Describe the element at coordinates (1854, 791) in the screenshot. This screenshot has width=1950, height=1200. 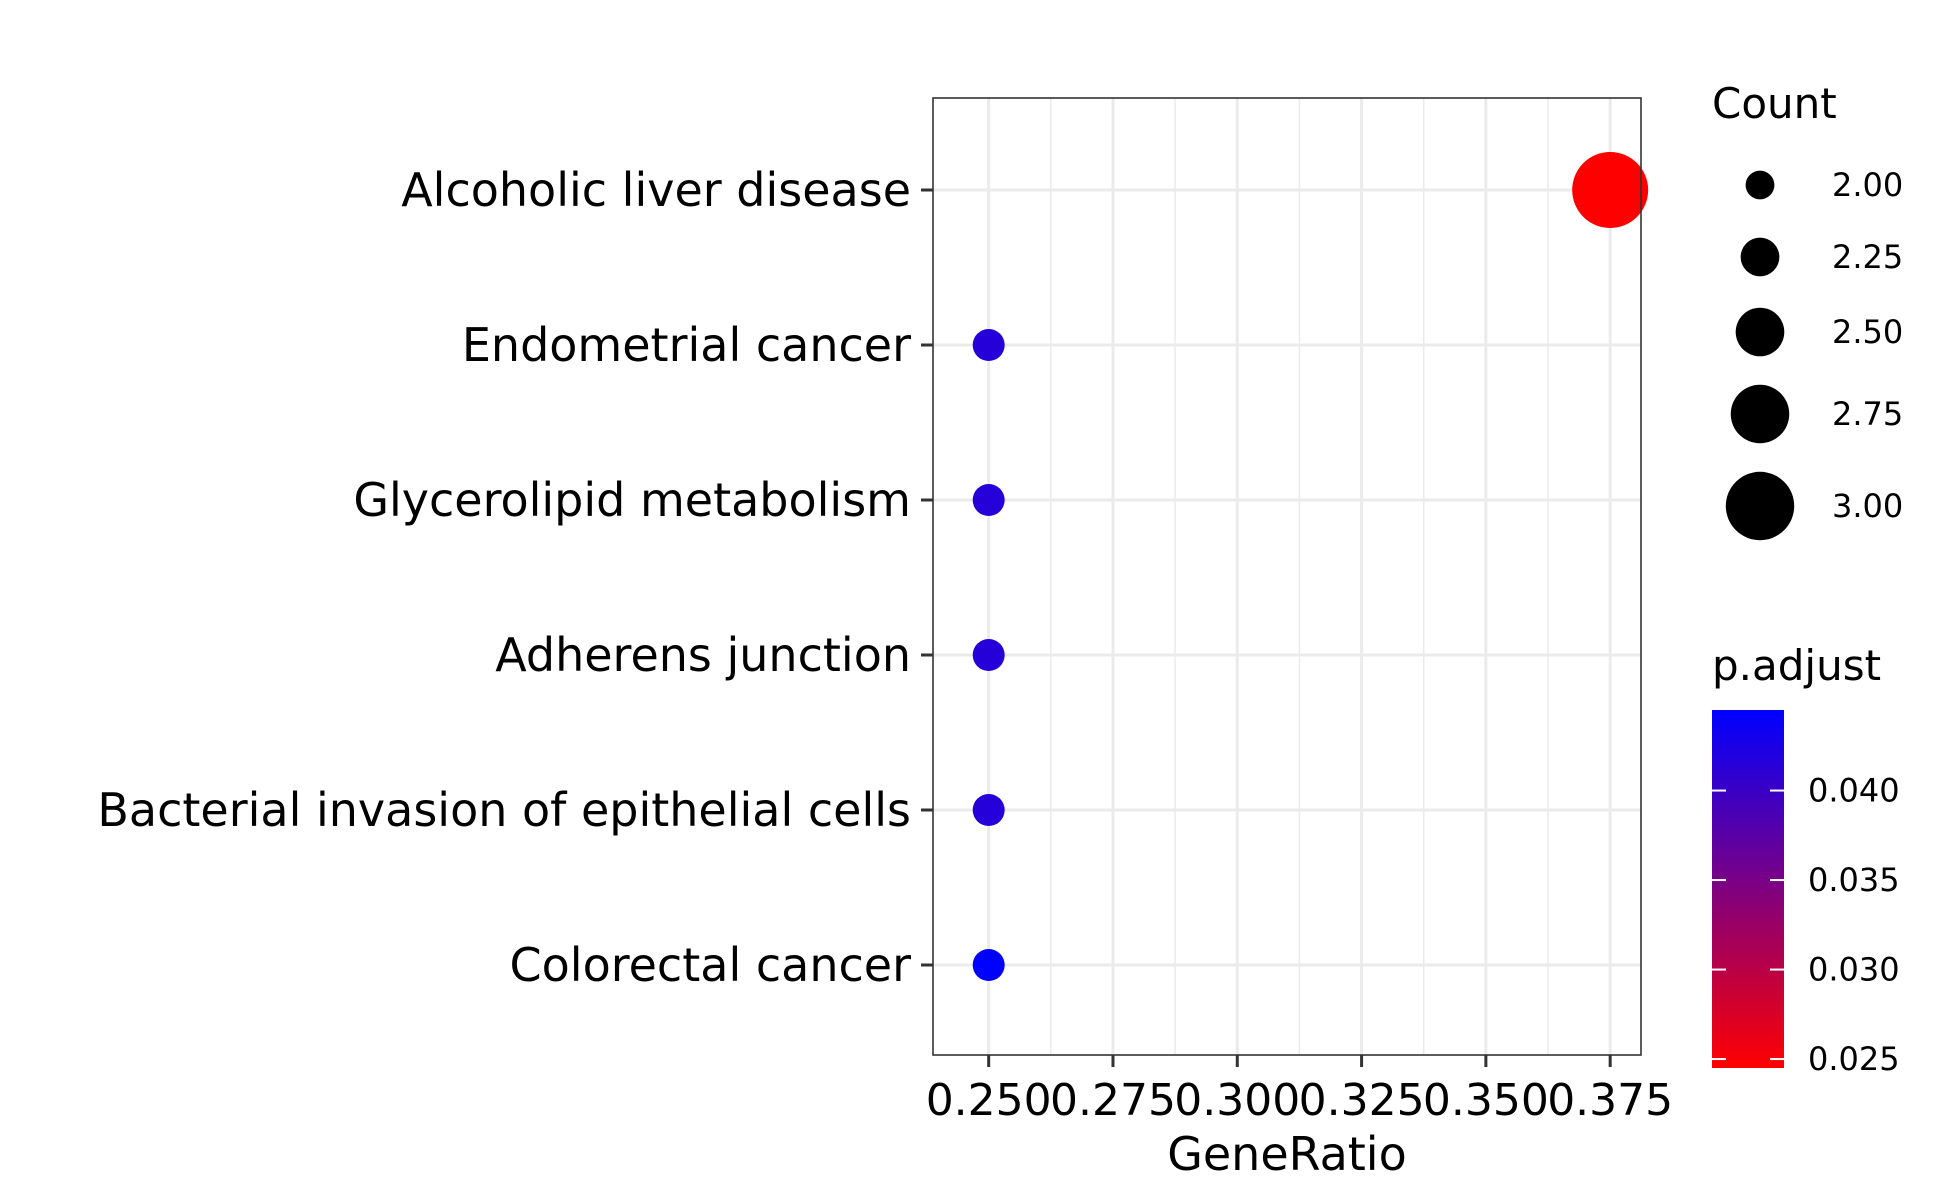
I see `color-legend-label: 0.040` at that location.